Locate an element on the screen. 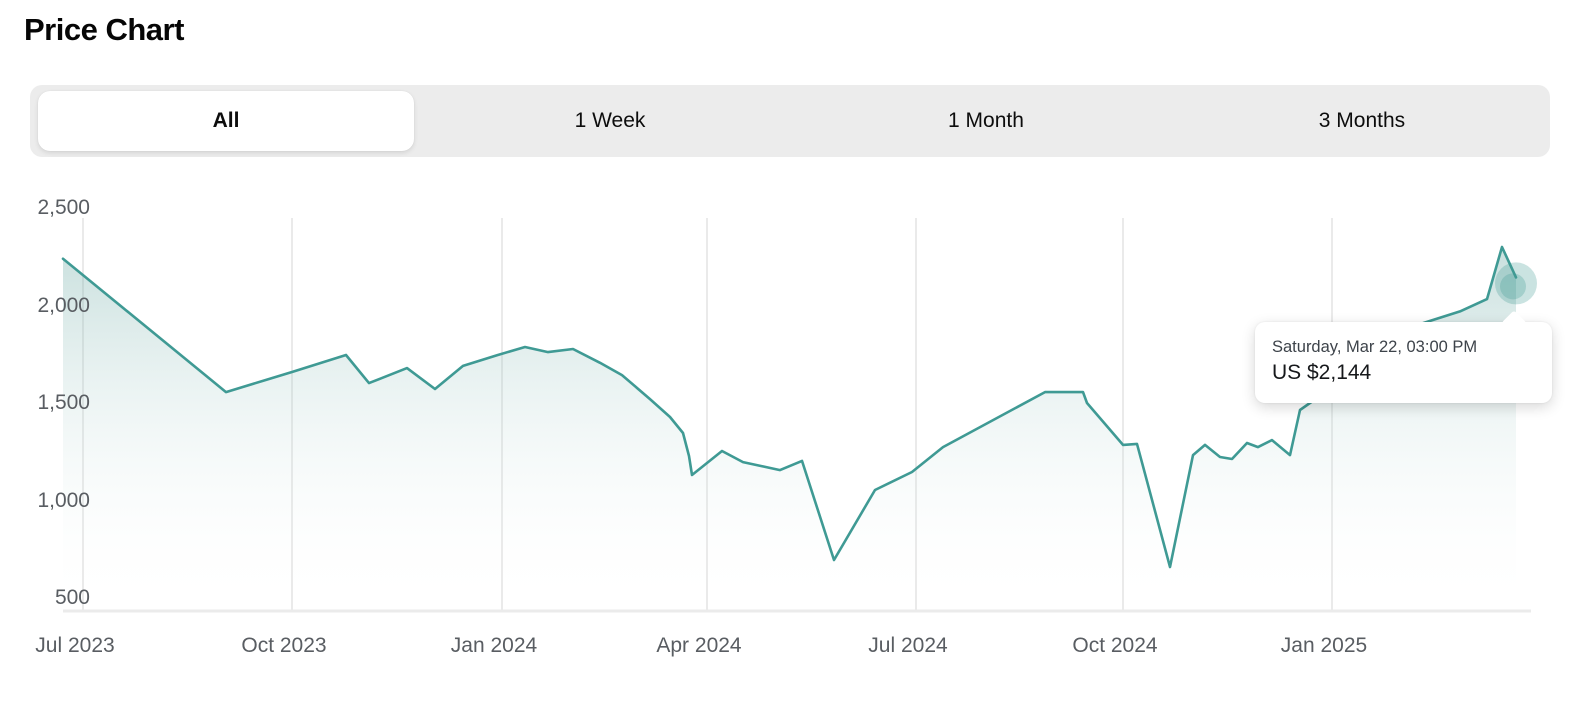 This screenshot has height=716, width=1594. x-tick-label: Jul 2024 is located at coordinates (908, 645).